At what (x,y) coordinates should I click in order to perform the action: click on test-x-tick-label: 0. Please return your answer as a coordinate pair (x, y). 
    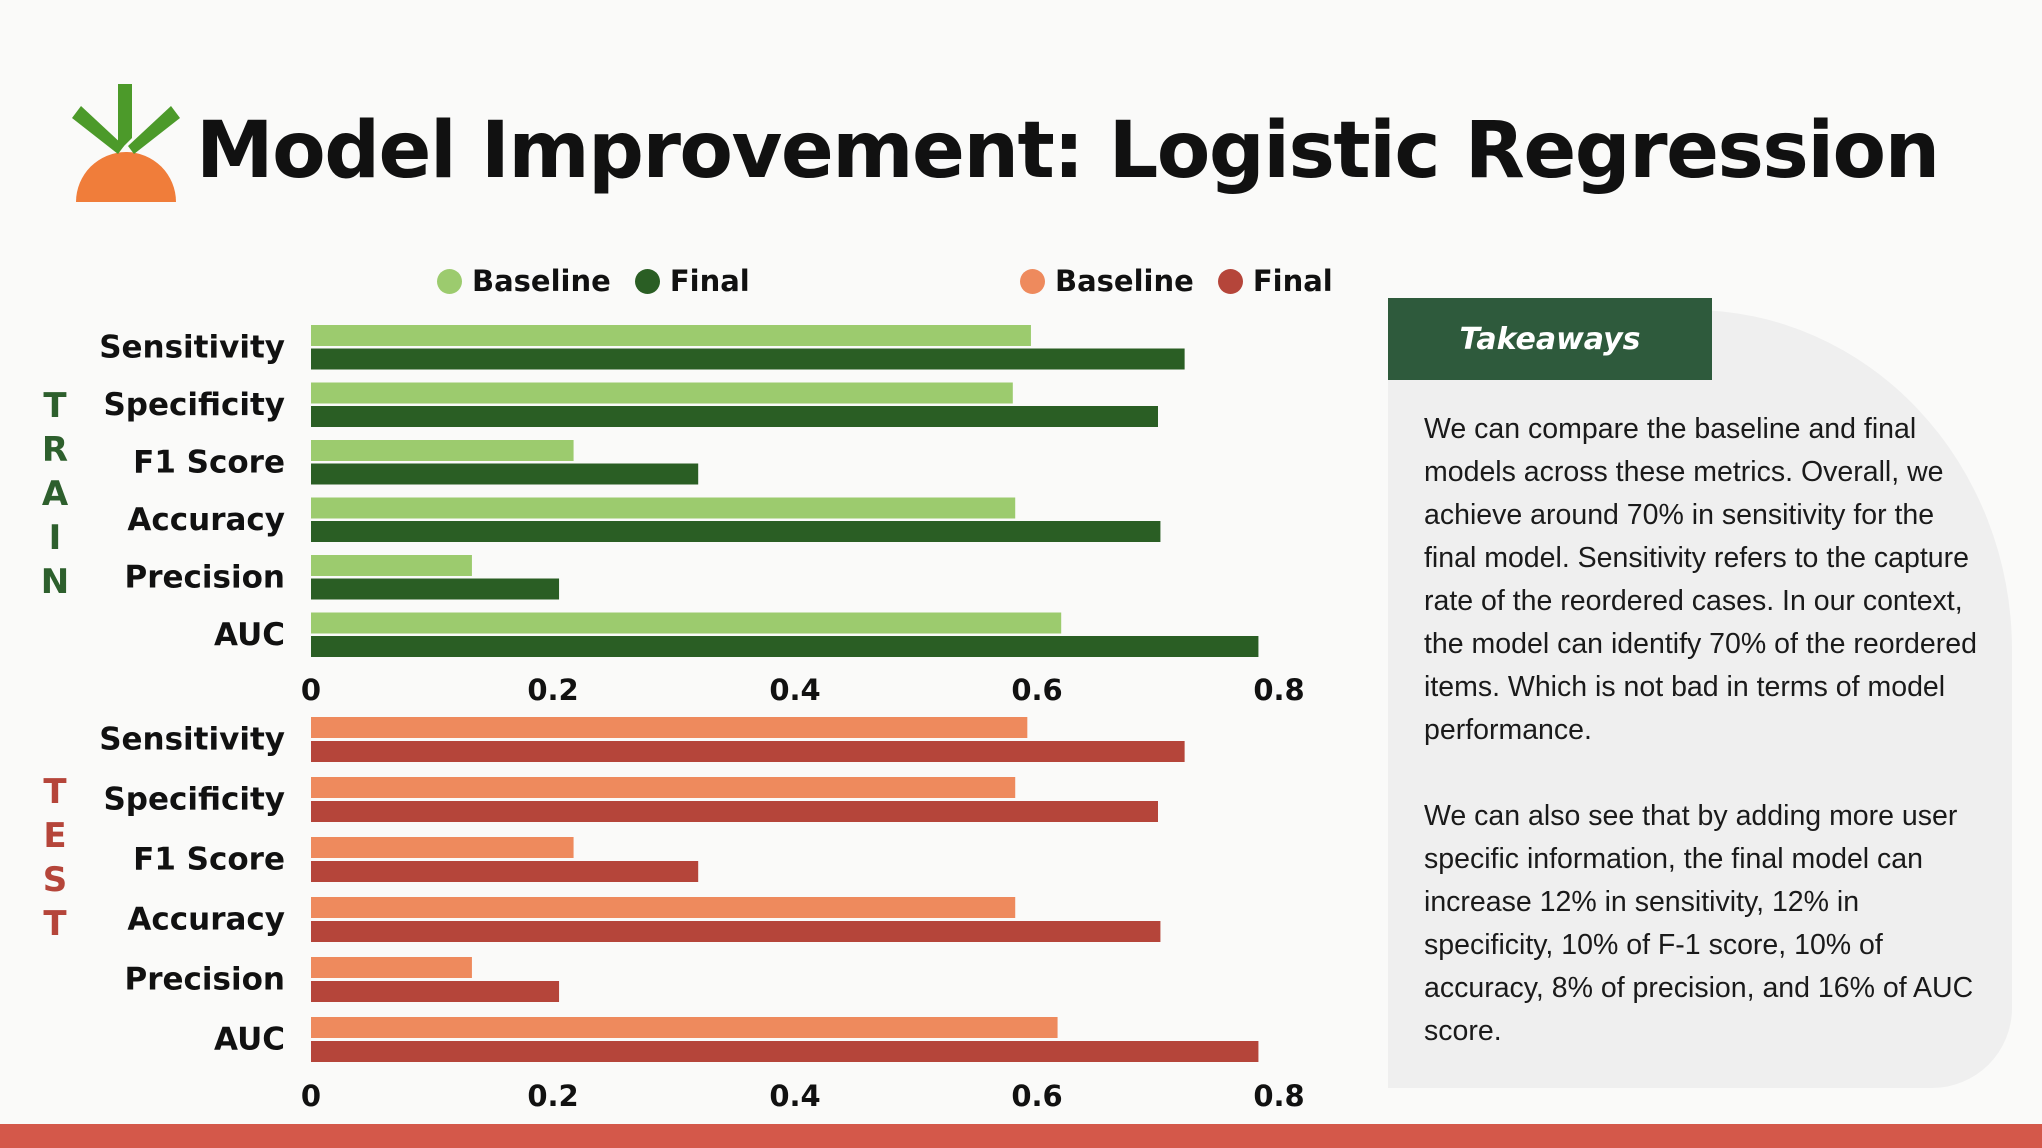
    Looking at the image, I should click on (311, 1096).